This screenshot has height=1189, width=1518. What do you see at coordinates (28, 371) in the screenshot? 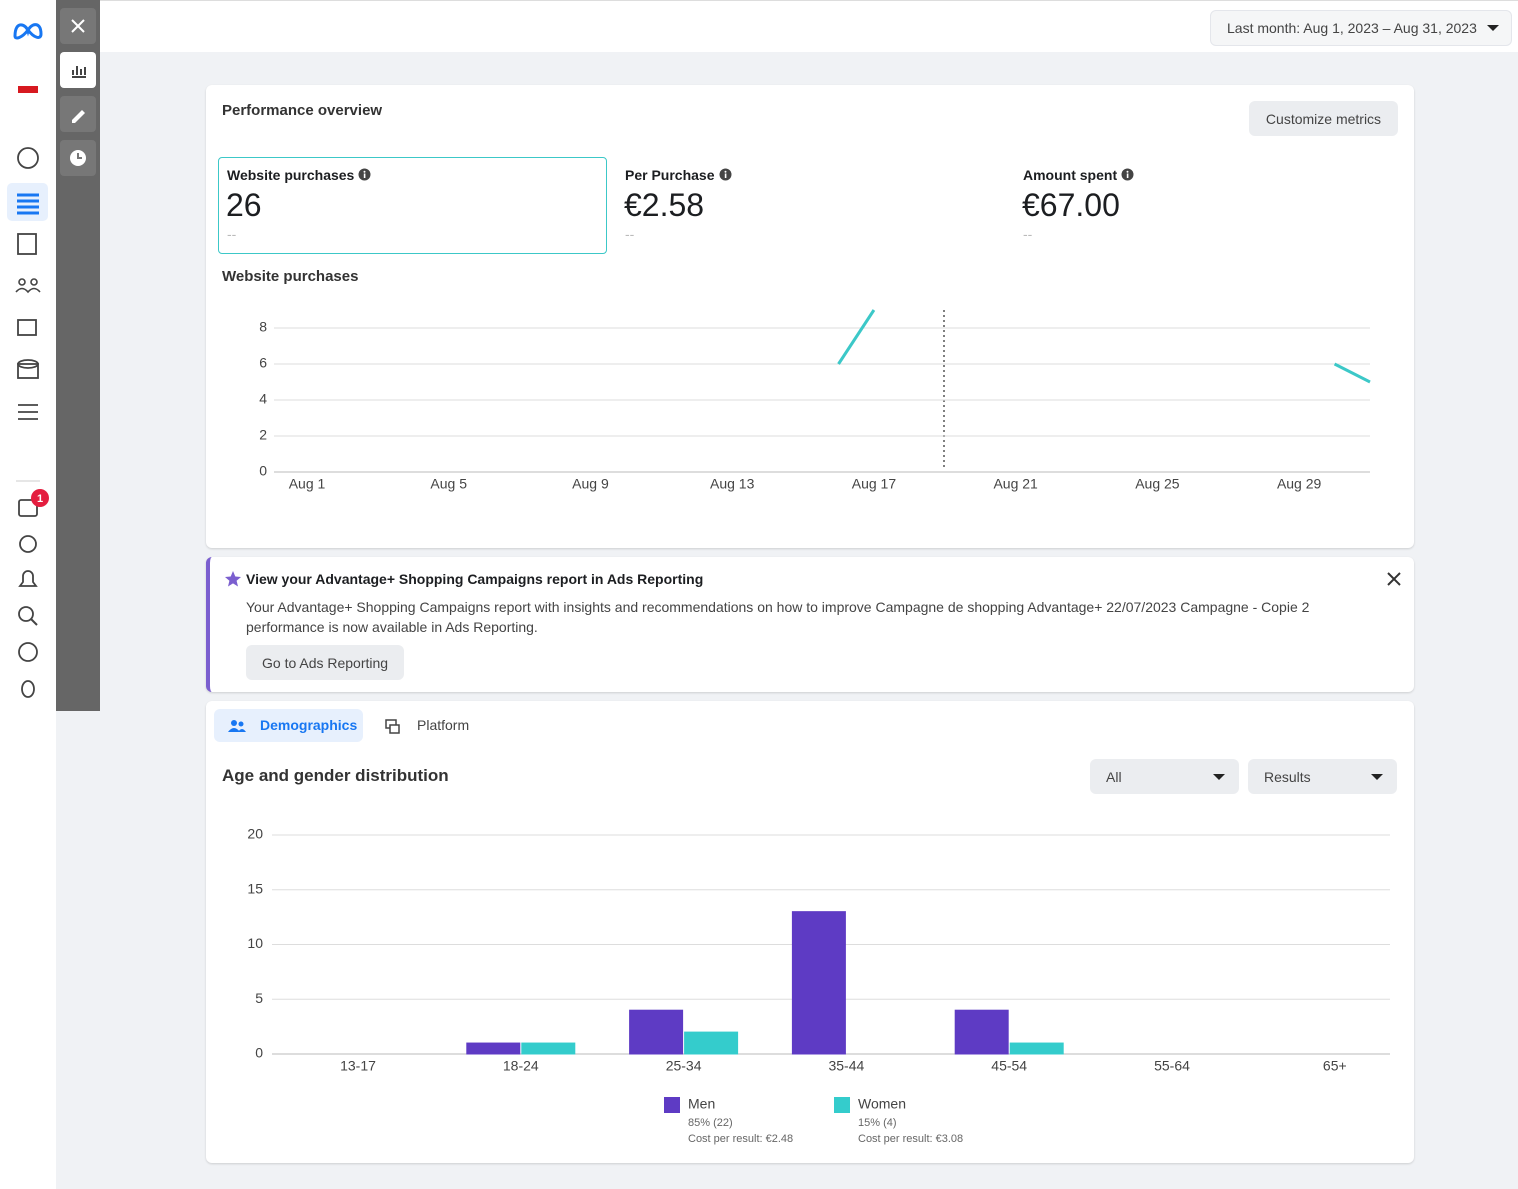
I see `icon-billing-body` at bounding box center [28, 371].